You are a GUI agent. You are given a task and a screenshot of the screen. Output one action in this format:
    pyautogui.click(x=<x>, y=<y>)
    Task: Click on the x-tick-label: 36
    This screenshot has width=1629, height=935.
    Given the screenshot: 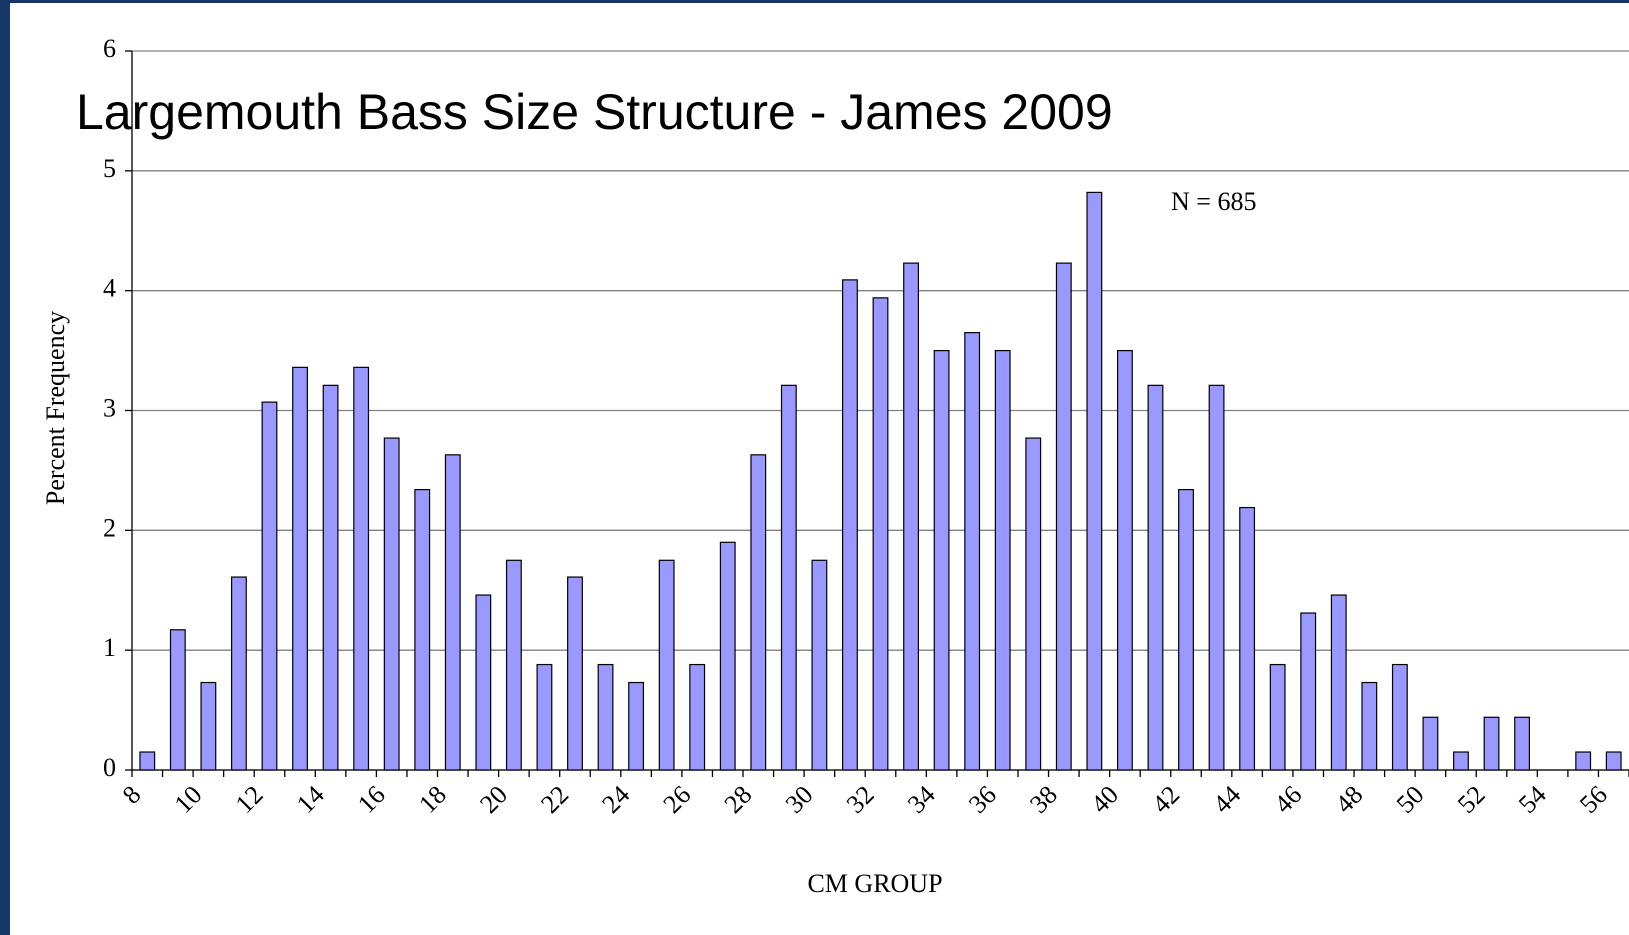 What is the action you would take?
    pyautogui.click(x=982, y=799)
    